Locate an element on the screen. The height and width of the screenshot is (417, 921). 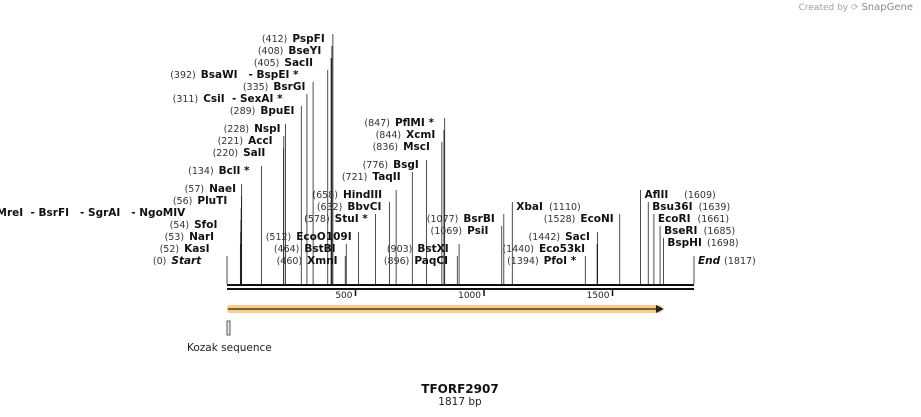
sequence-title: TFORF2907 is located at coordinates (459, 389).